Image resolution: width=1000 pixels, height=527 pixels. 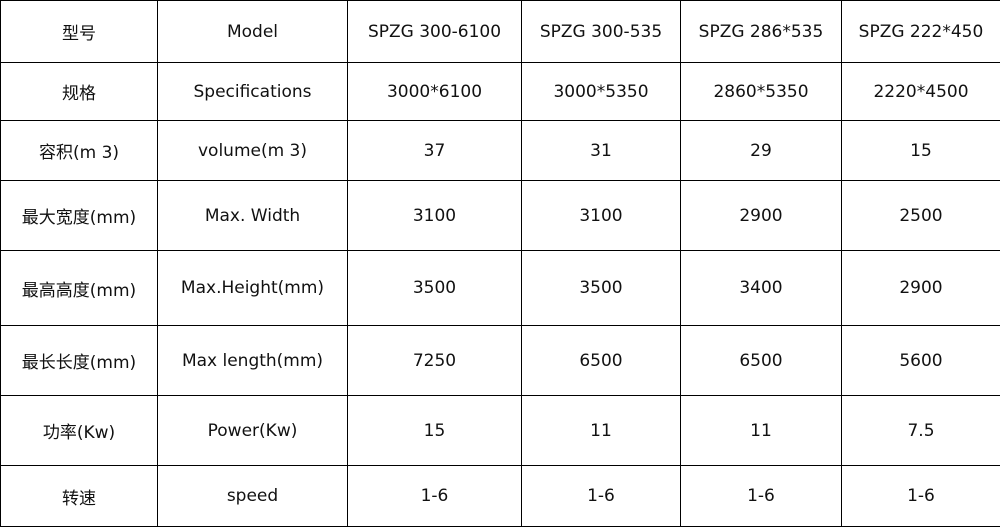 I want to click on table-cell: volume(m 3), so click(x=253, y=151).